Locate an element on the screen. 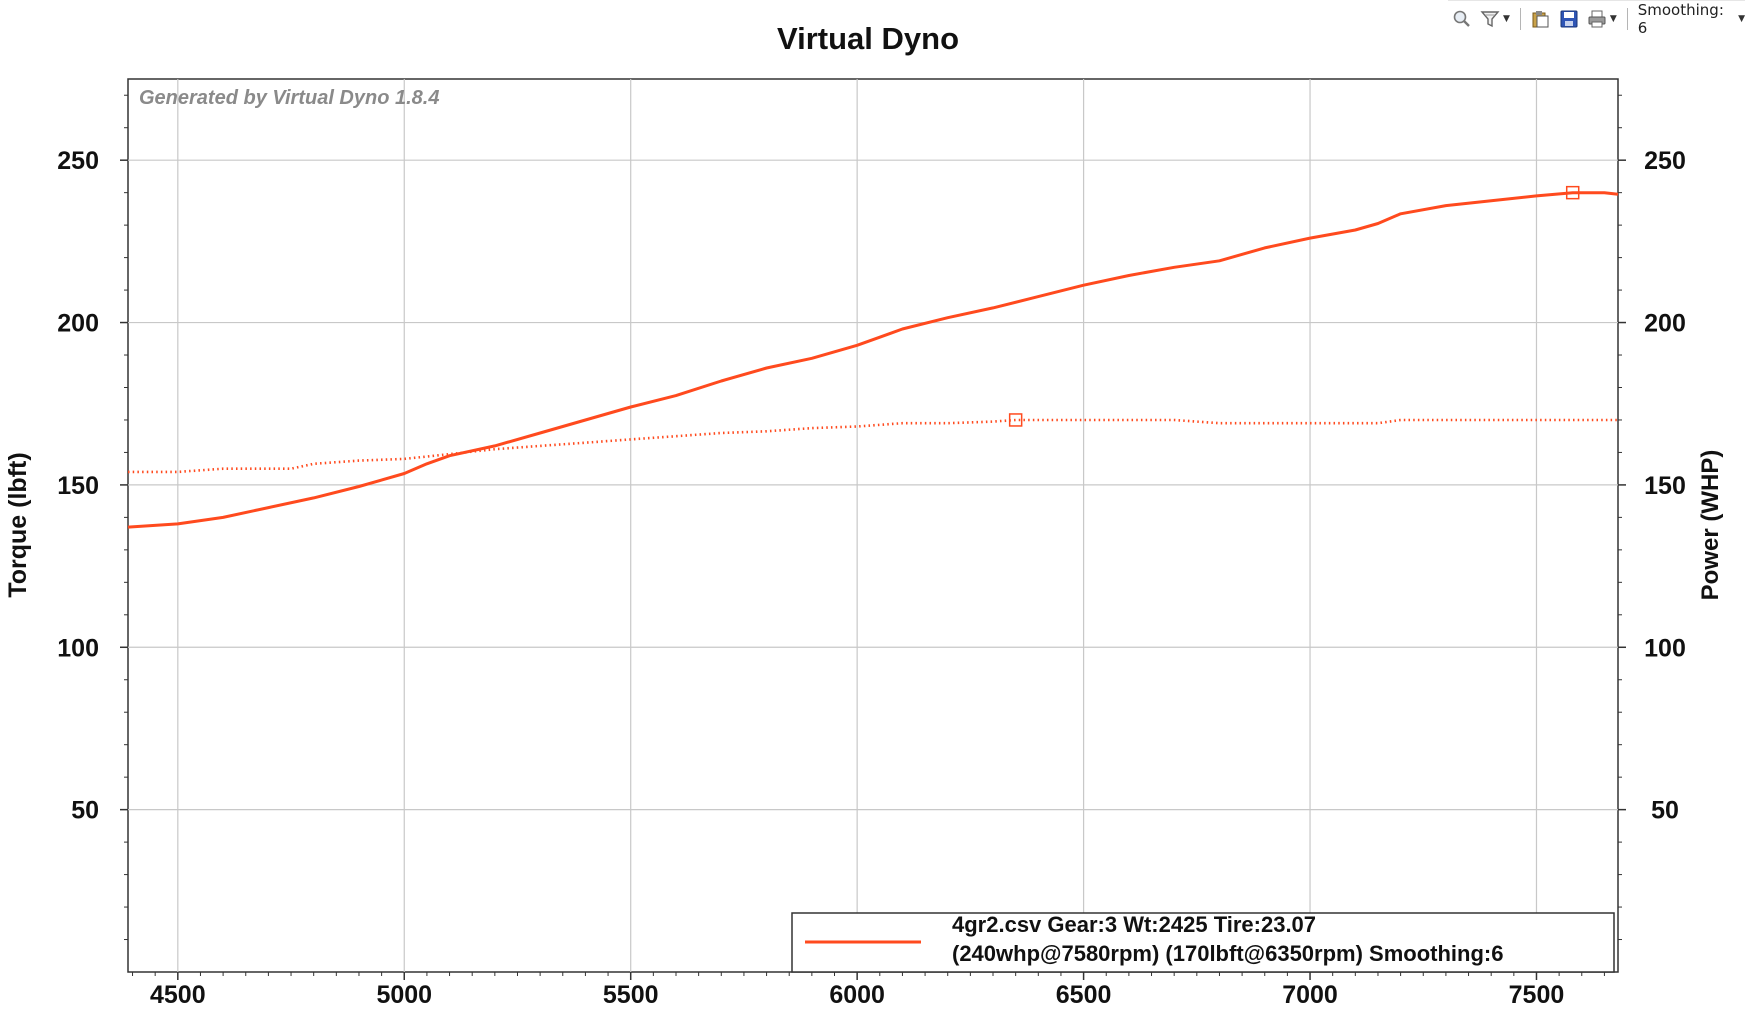 This screenshot has height=1024, width=1745. x-tick-labels: 4500 5000 5500 6000 6500 7000 7500 is located at coordinates (857, 995).